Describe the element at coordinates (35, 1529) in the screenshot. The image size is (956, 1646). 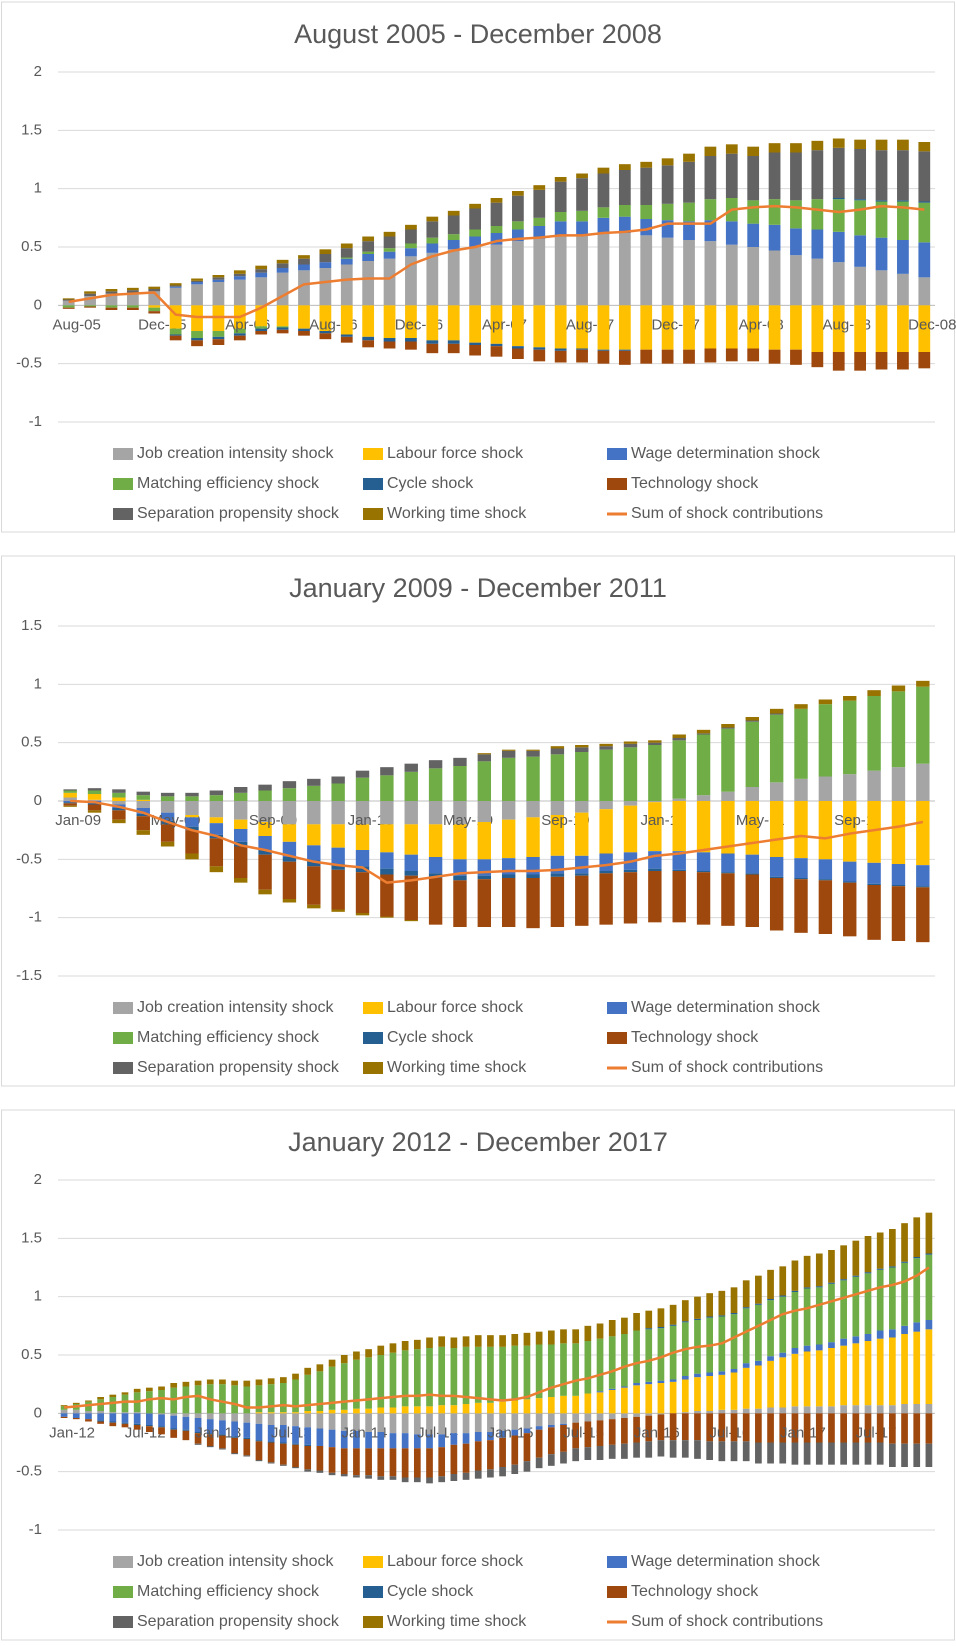
I see `y-tick-label: -1` at that location.